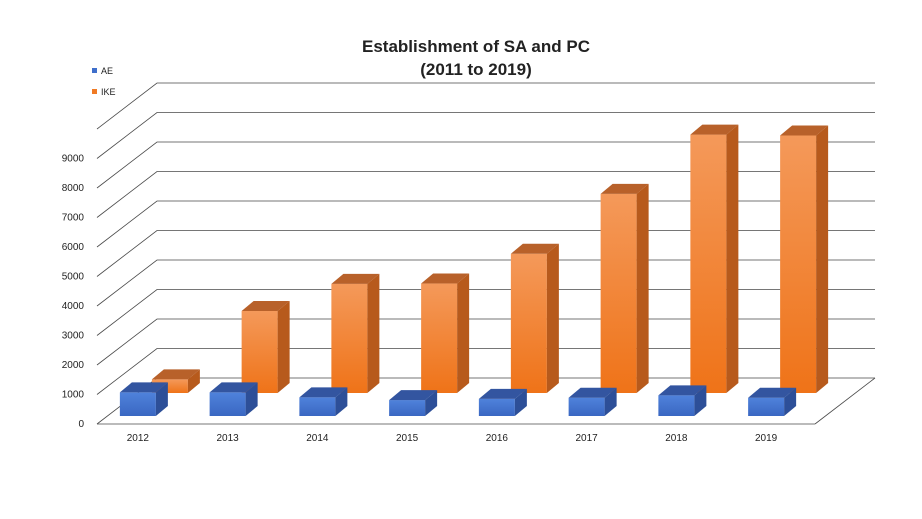 This screenshot has width=922, height=519. Describe the element at coordinates (476, 69) in the screenshot. I see `chart-title-line-2: (2011 to 2019)` at that location.